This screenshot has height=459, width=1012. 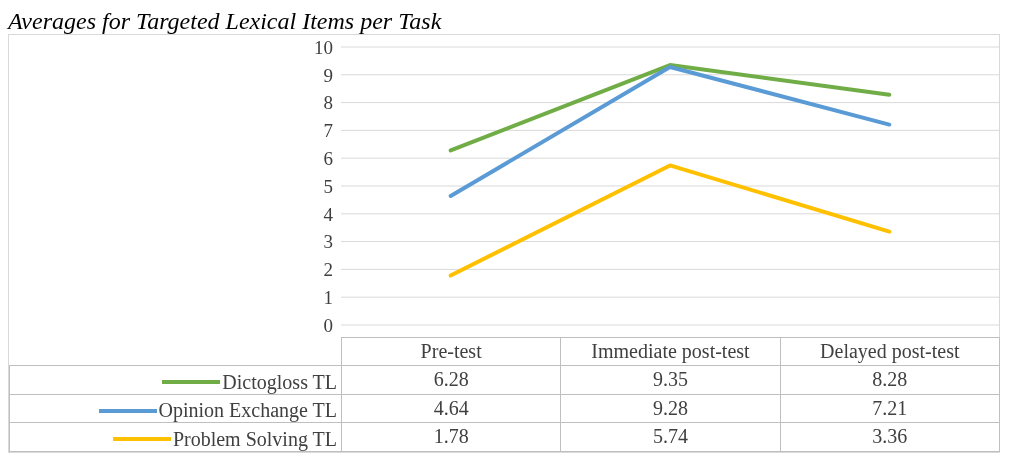 What do you see at coordinates (328, 186) in the screenshot?
I see `y-tick-label: 5` at bounding box center [328, 186].